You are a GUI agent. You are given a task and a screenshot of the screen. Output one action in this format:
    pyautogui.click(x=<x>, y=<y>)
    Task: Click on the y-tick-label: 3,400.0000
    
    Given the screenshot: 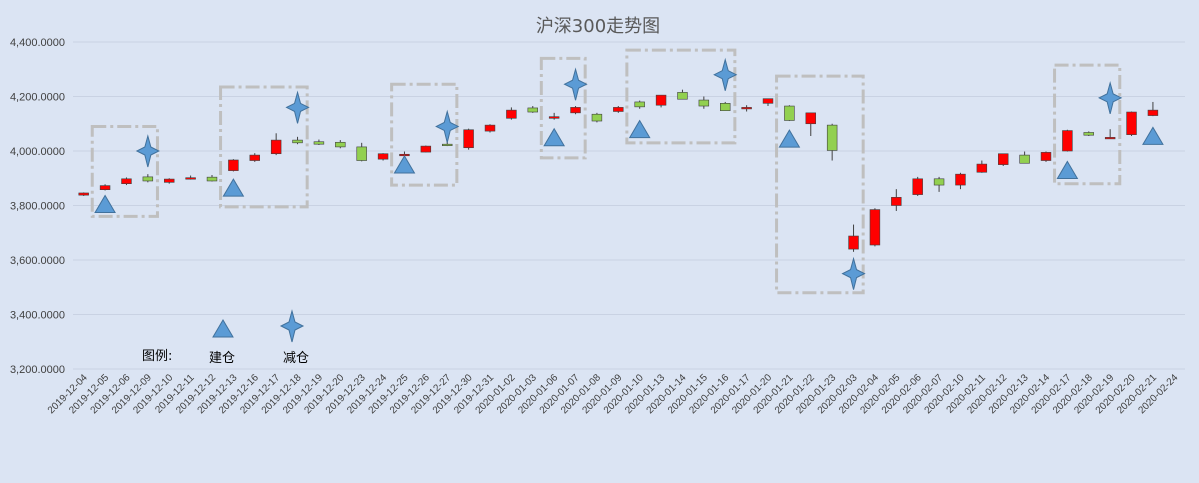 What is the action you would take?
    pyautogui.click(x=37, y=316)
    